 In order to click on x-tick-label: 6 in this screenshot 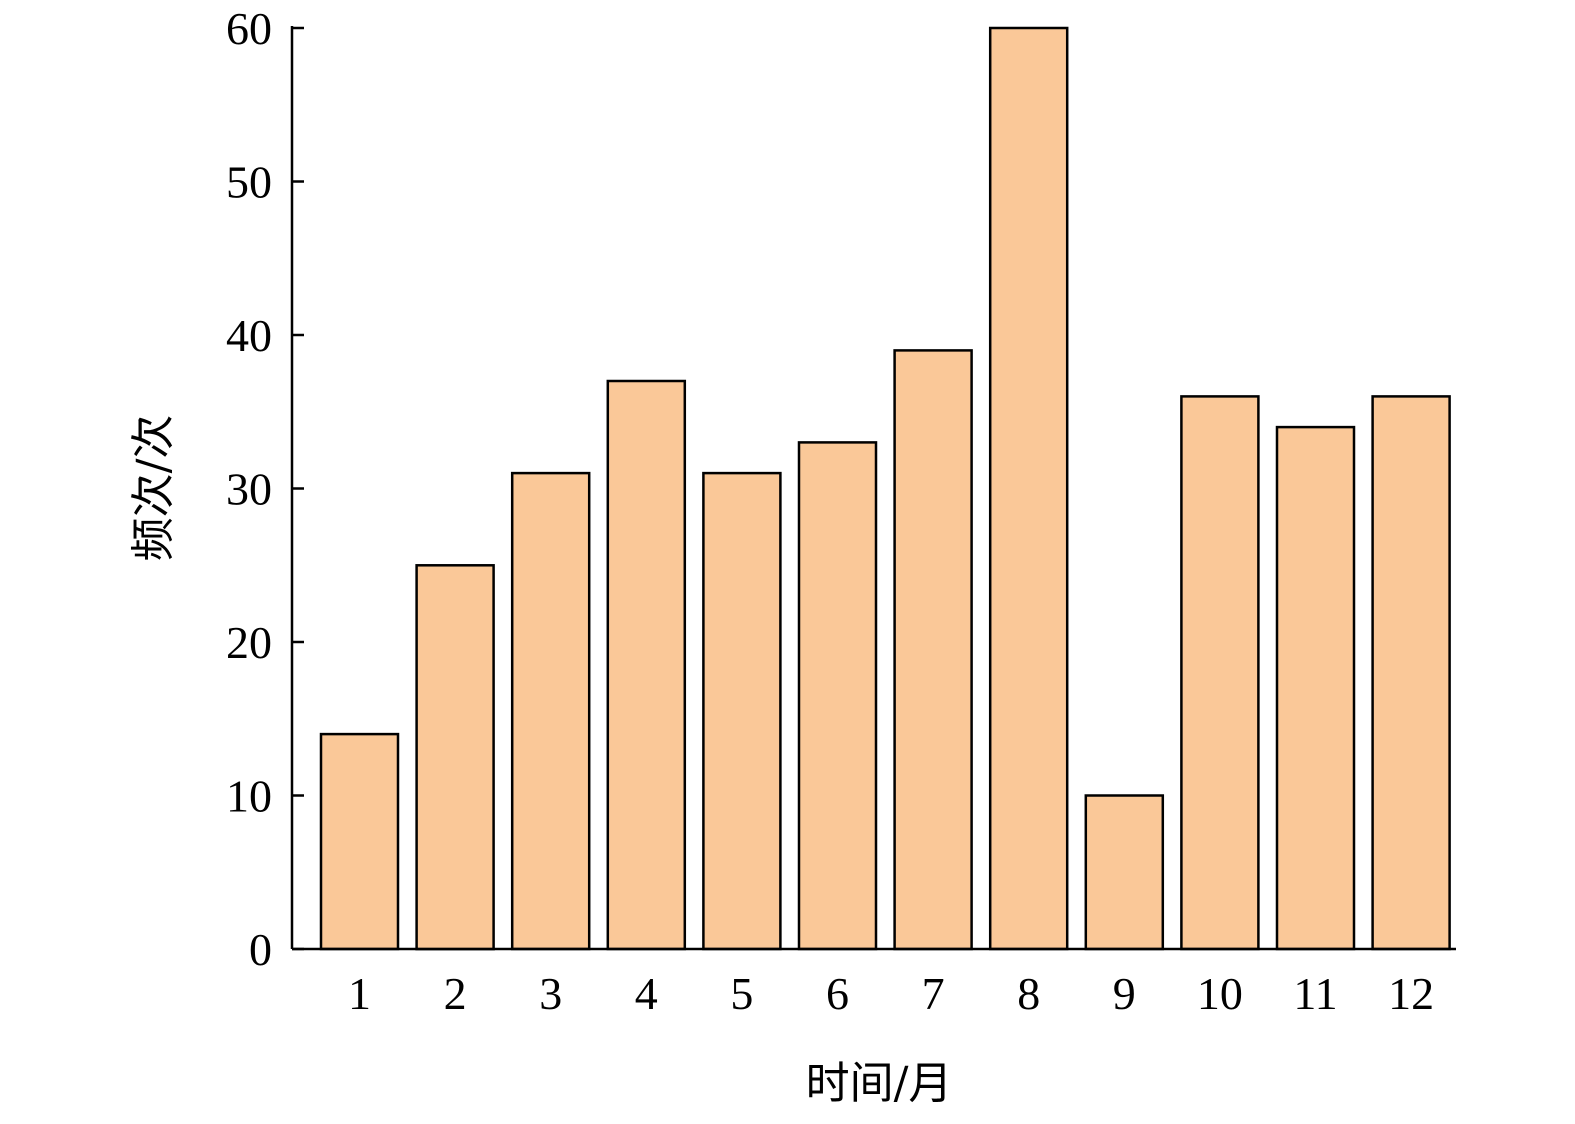, I will do `click(837, 993)`.